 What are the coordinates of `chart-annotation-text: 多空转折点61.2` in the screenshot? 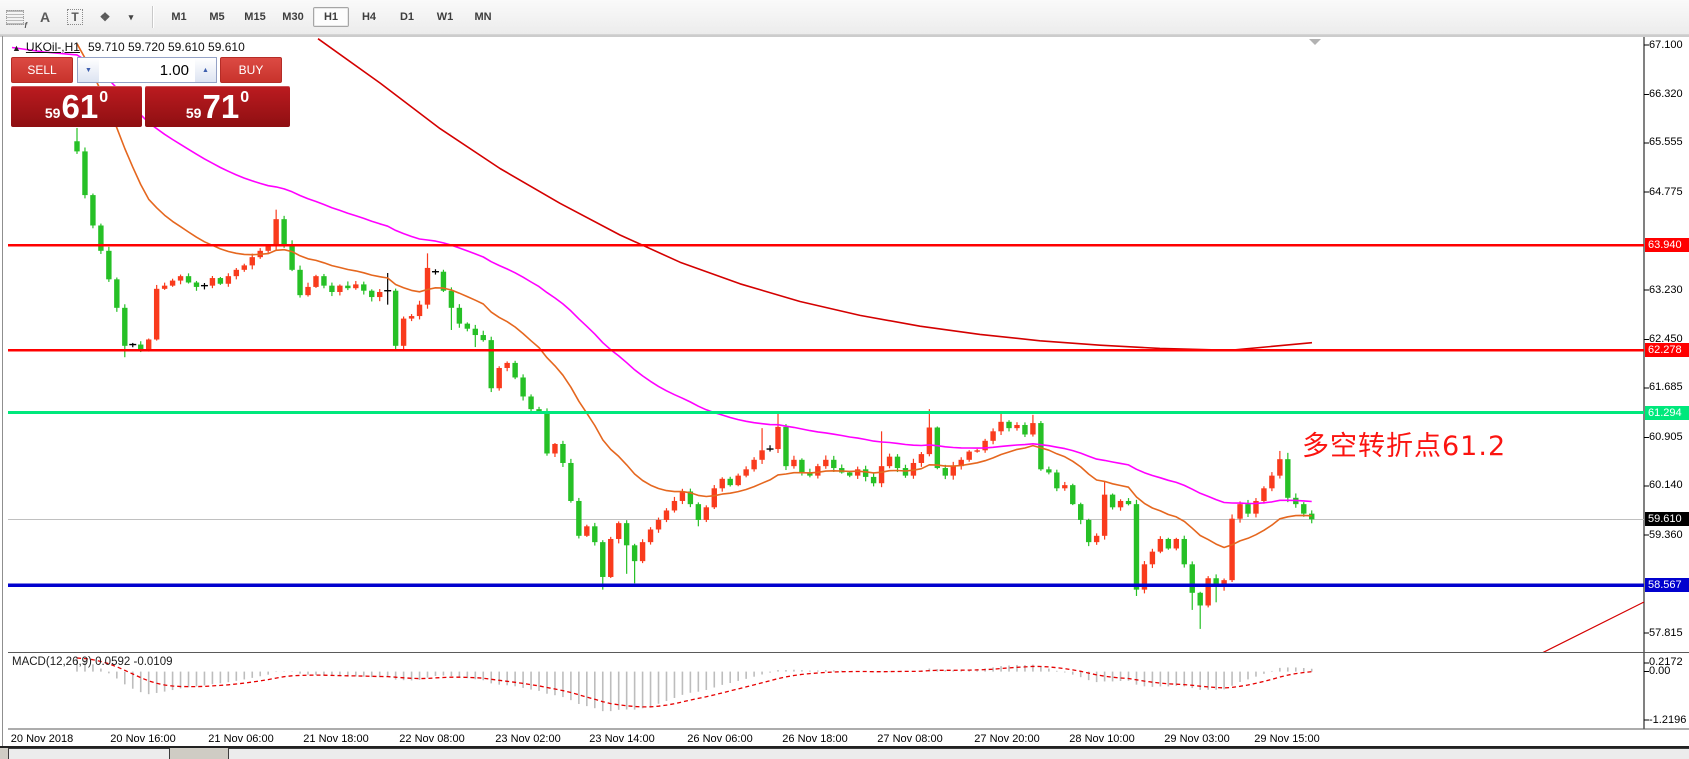 It's located at (1404, 446).